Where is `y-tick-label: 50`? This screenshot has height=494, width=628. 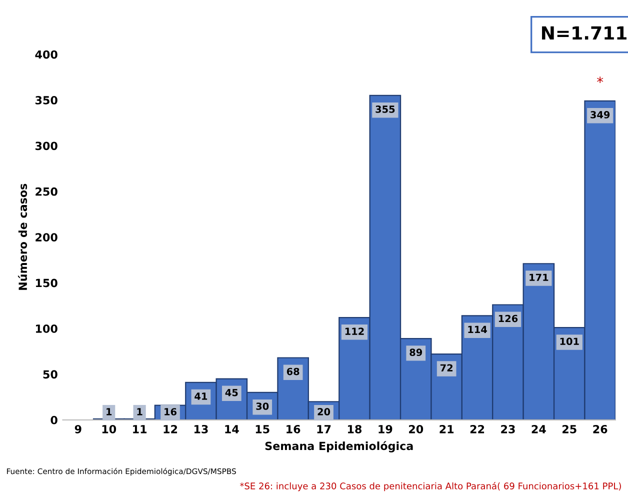 y-tick-label: 50 is located at coordinates (50, 374).